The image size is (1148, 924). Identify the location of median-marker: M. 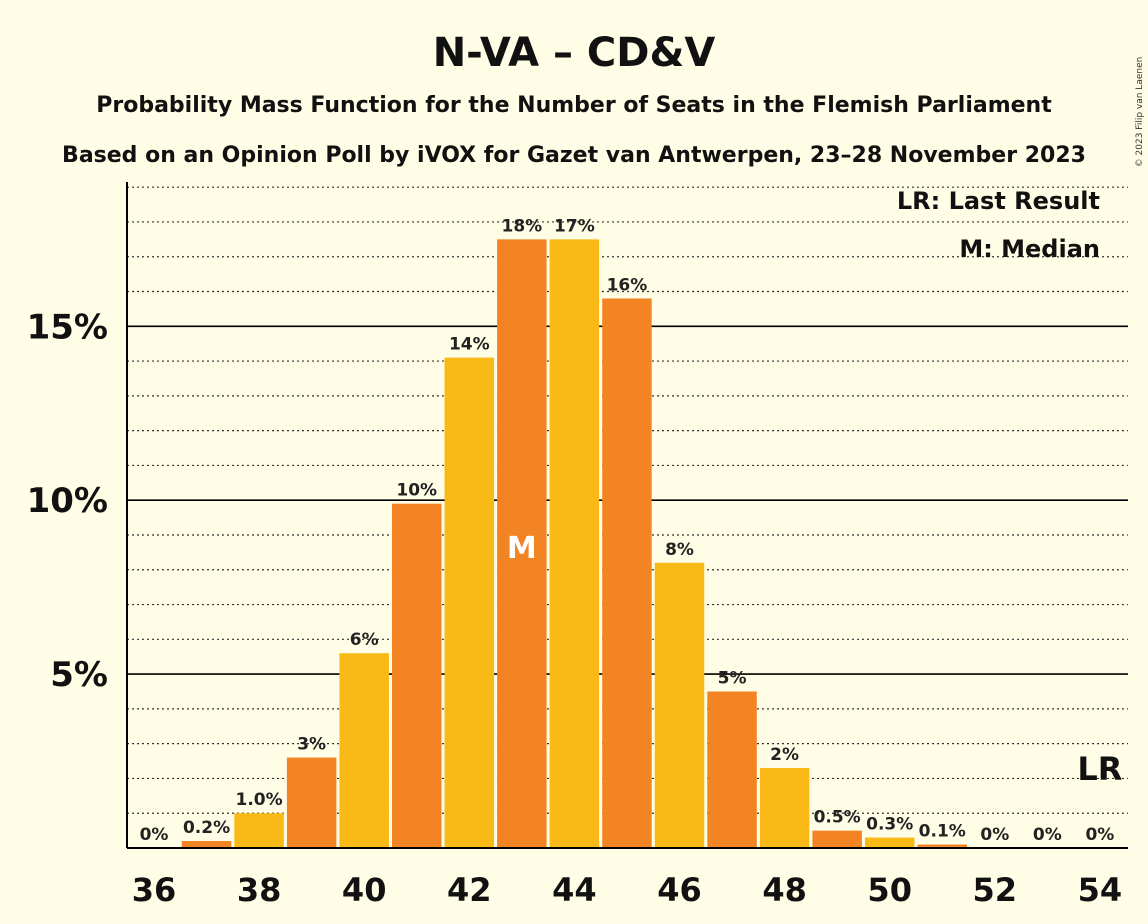
(522, 548).